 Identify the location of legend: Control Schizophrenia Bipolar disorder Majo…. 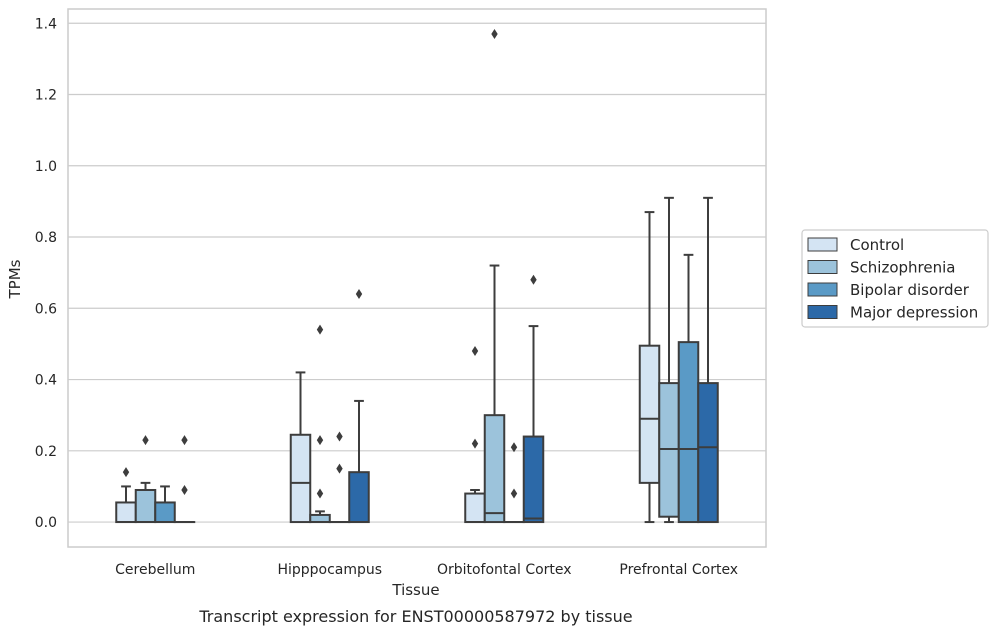
(895, 278).